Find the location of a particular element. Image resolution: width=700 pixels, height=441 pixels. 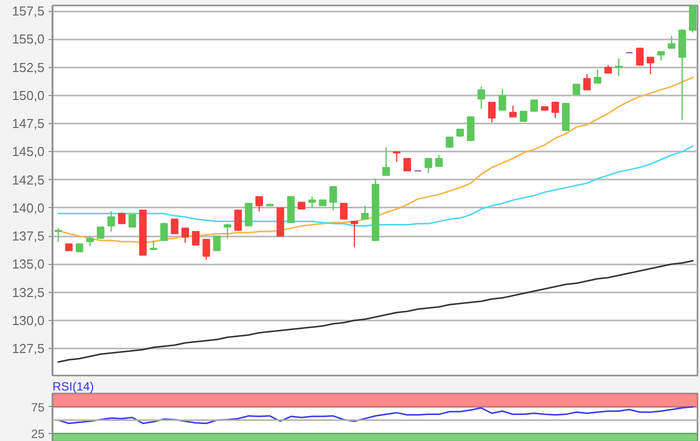

y-tick-label: 137,5 is located at coordinates (28, 236).